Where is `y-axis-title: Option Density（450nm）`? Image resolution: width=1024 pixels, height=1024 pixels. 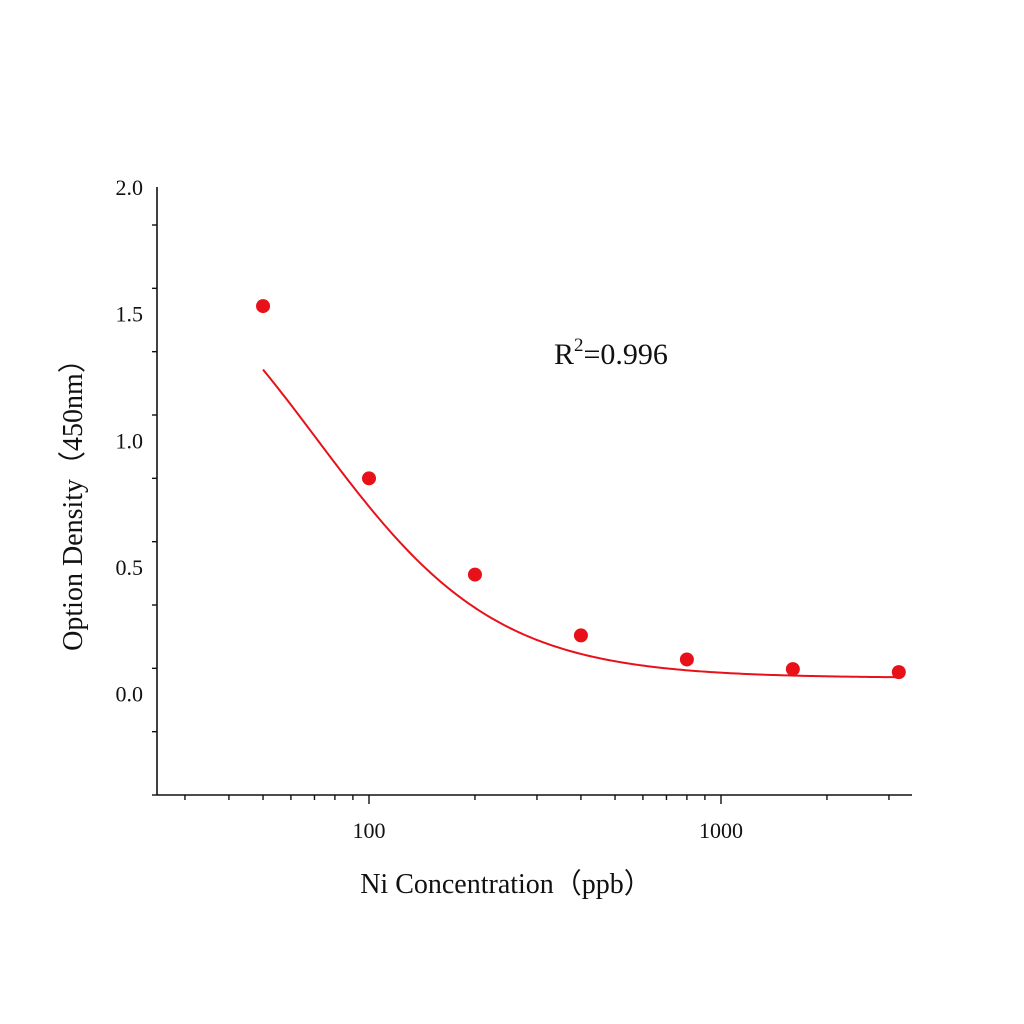 y-axis-title: Option Density（450nm） is located at coordinates (73, 498).